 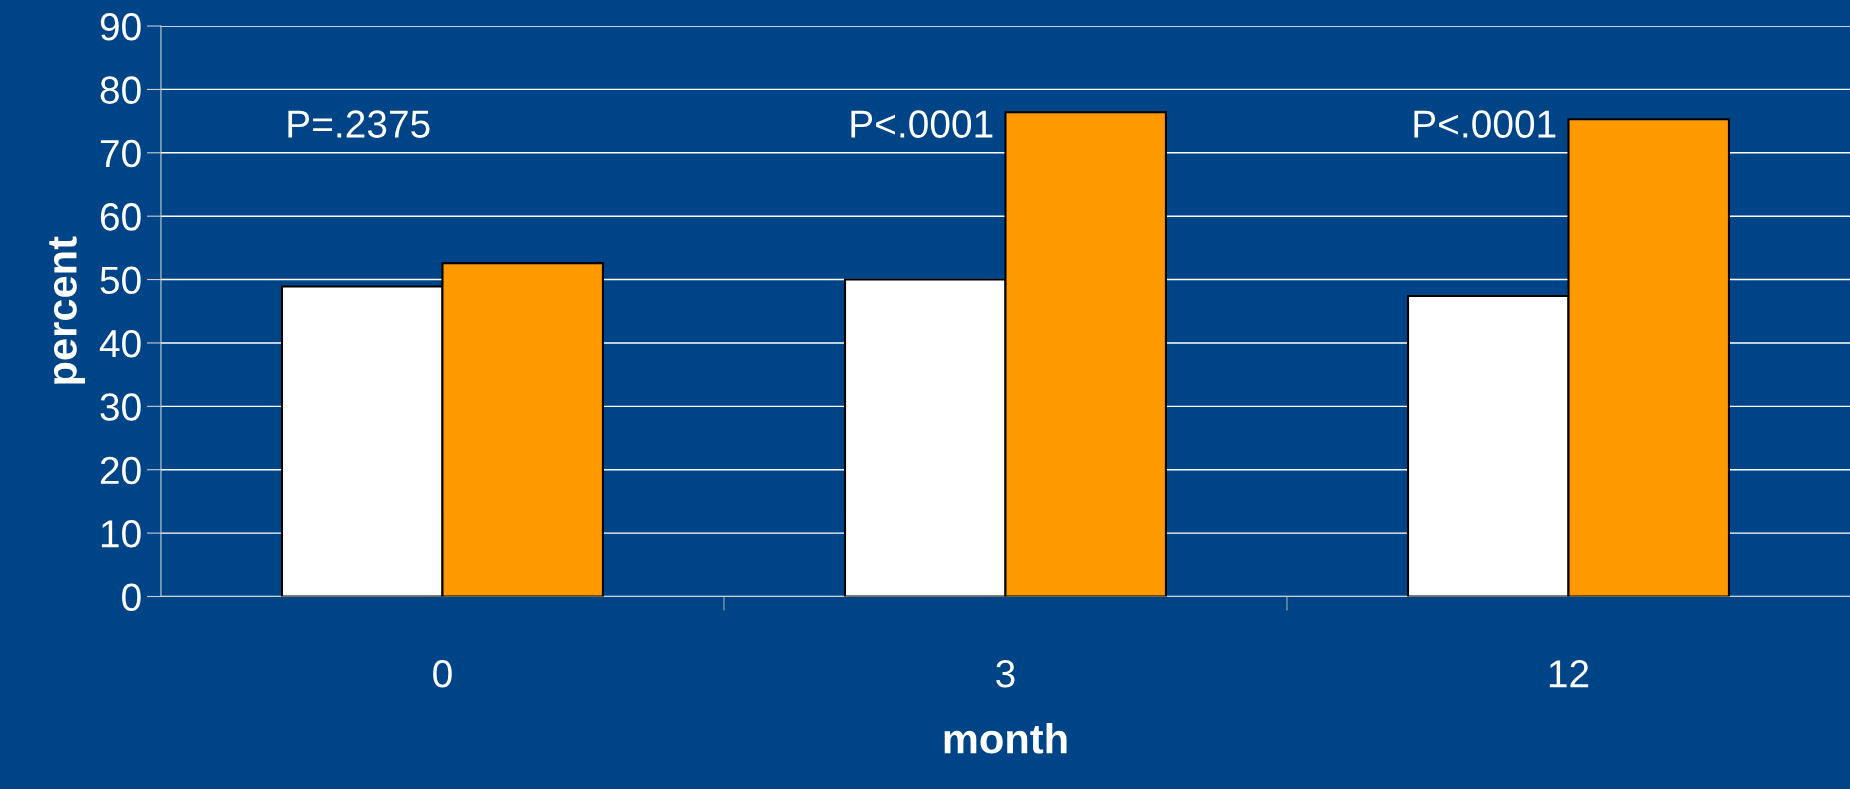 What do you see at coordinates (442, 674) in the screenshot?
I see `x-tick-label: 0` at bounding box center [442, 674].